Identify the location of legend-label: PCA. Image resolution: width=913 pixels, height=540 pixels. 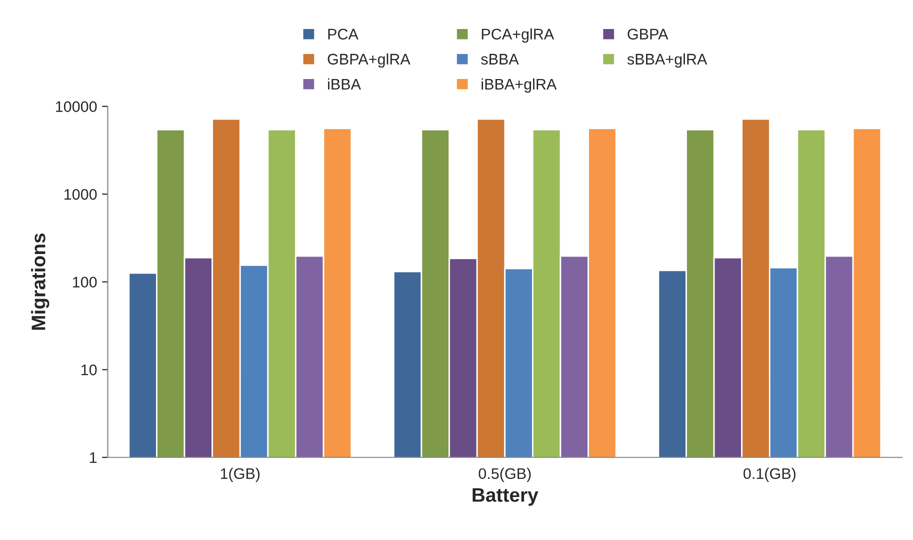
(343, 34).